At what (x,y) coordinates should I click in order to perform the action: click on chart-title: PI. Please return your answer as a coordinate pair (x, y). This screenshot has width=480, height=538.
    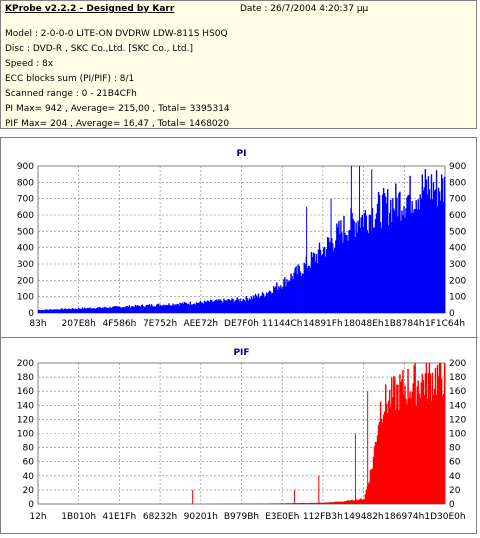
    Looking at the image, I should click on (242, 154).